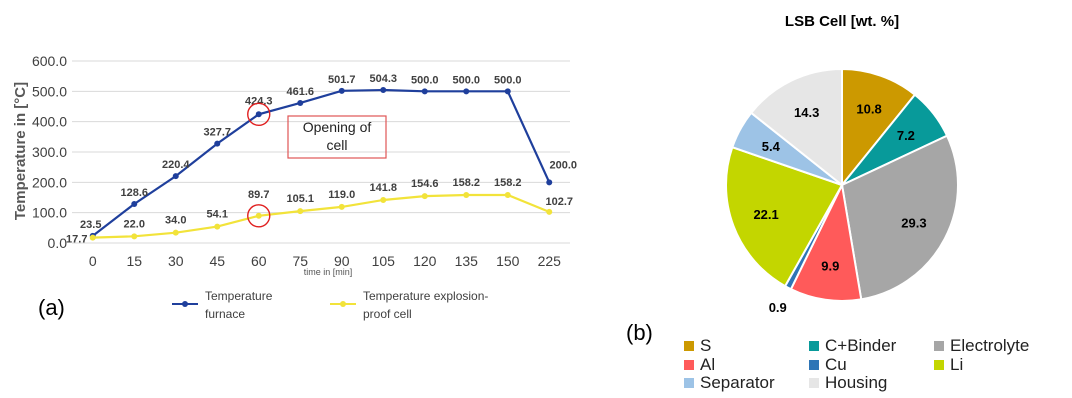  What do you see at coordinates (705, 345) in the screenshot?
I see `pie-legend-label: S` at bounding box center [705, 345].